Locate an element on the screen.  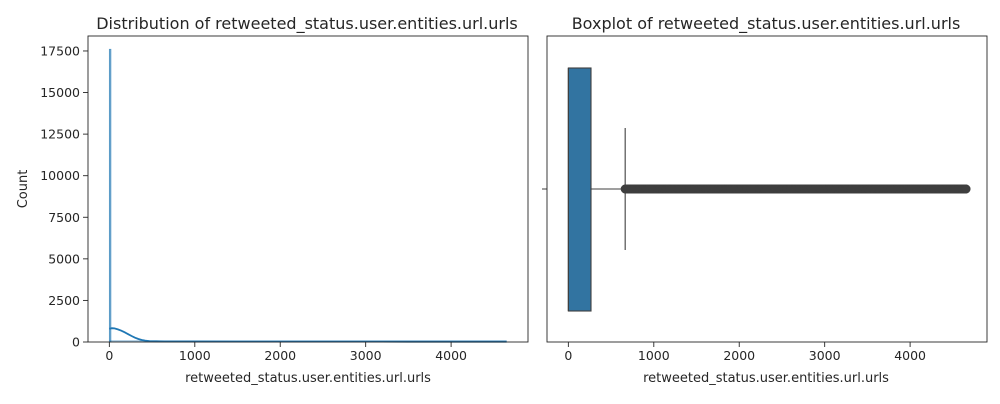
histogram-xticks: 0 1000 2000 3000 4000 is located at coordinates (286, 352).